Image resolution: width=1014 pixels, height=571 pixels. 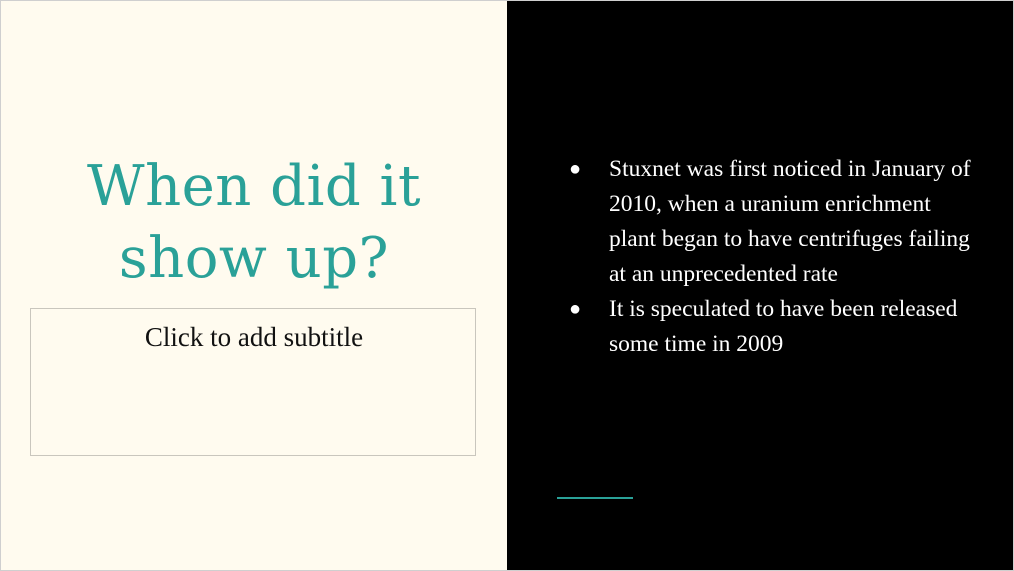 I want to click on accent-line, so click(x=595, y=498).